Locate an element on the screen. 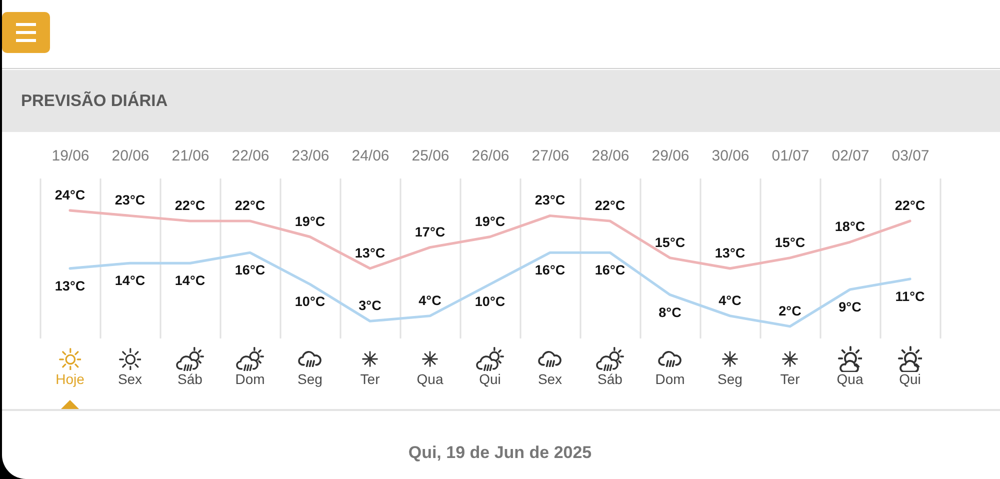 The height and width of the screenshot is (479, 1000). x-tick-label: 23/06 is located at coordinates (311, 156).